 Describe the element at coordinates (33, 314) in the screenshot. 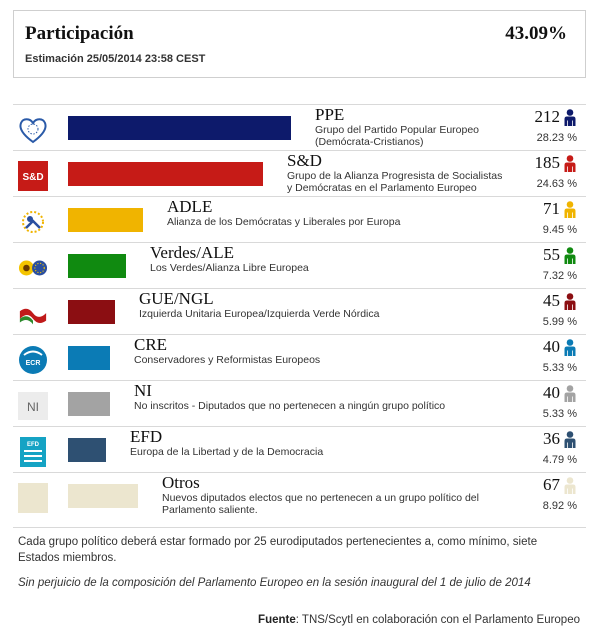

I see `gue-flag-icon` at that location.